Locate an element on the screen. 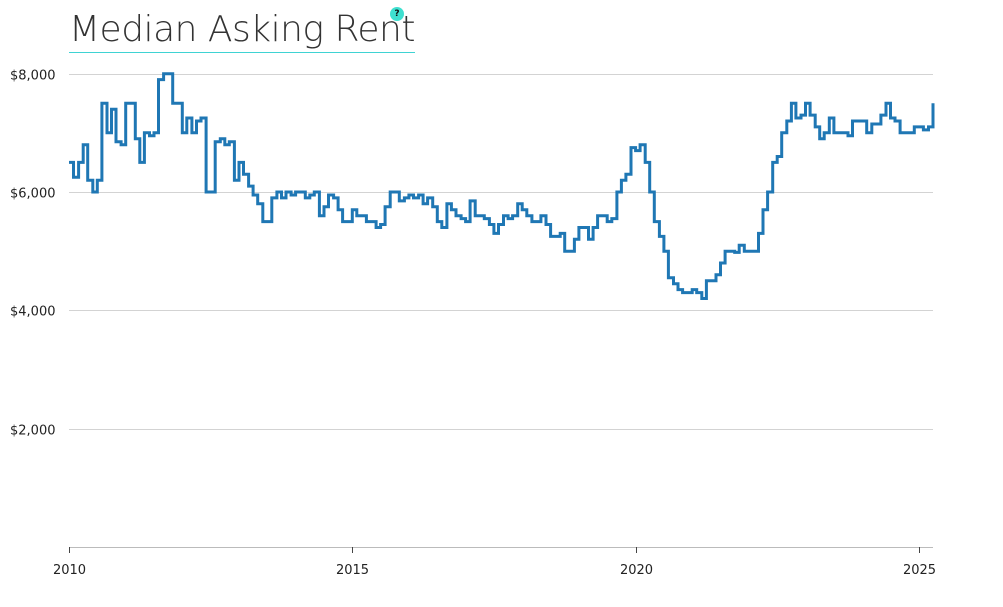 The height and width of the screenshot is (607, 1003). y-tick-label: $8,000 is located at coordinates (33, 76).